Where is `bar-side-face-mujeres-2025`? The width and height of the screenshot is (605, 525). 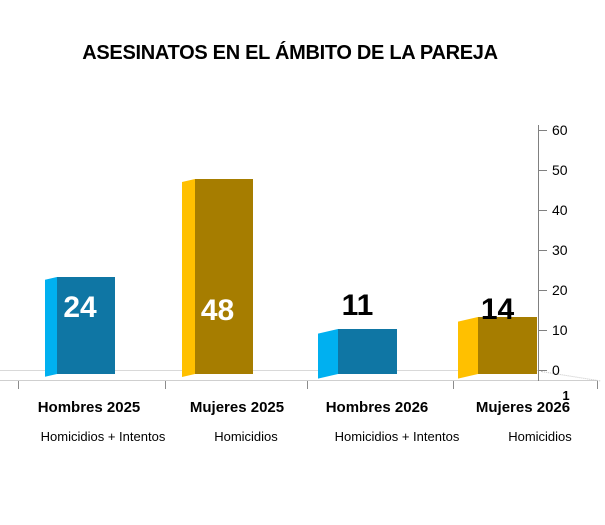
bar-side-face-mujeres-2025 is located at coordinates (188, 278).